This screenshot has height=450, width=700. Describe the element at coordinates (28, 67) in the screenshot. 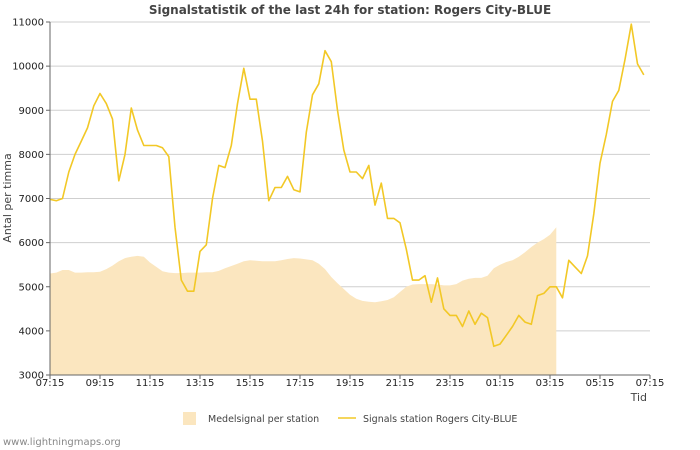

I see `y-tick-label: 10000` at that location.